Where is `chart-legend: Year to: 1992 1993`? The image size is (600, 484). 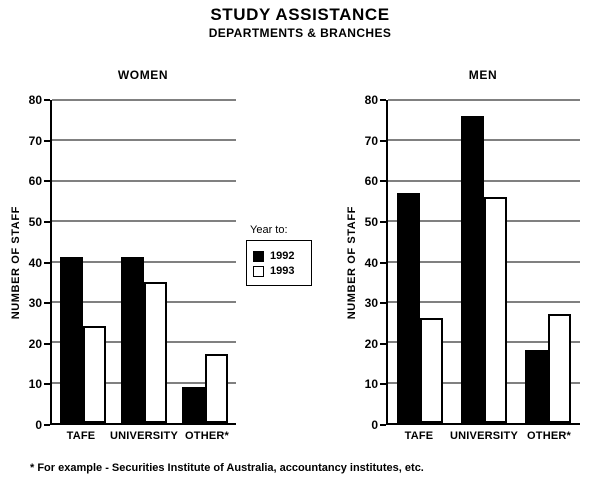 chart-legend: Year to: 1992 1993 is located at coordinates (294, 255).